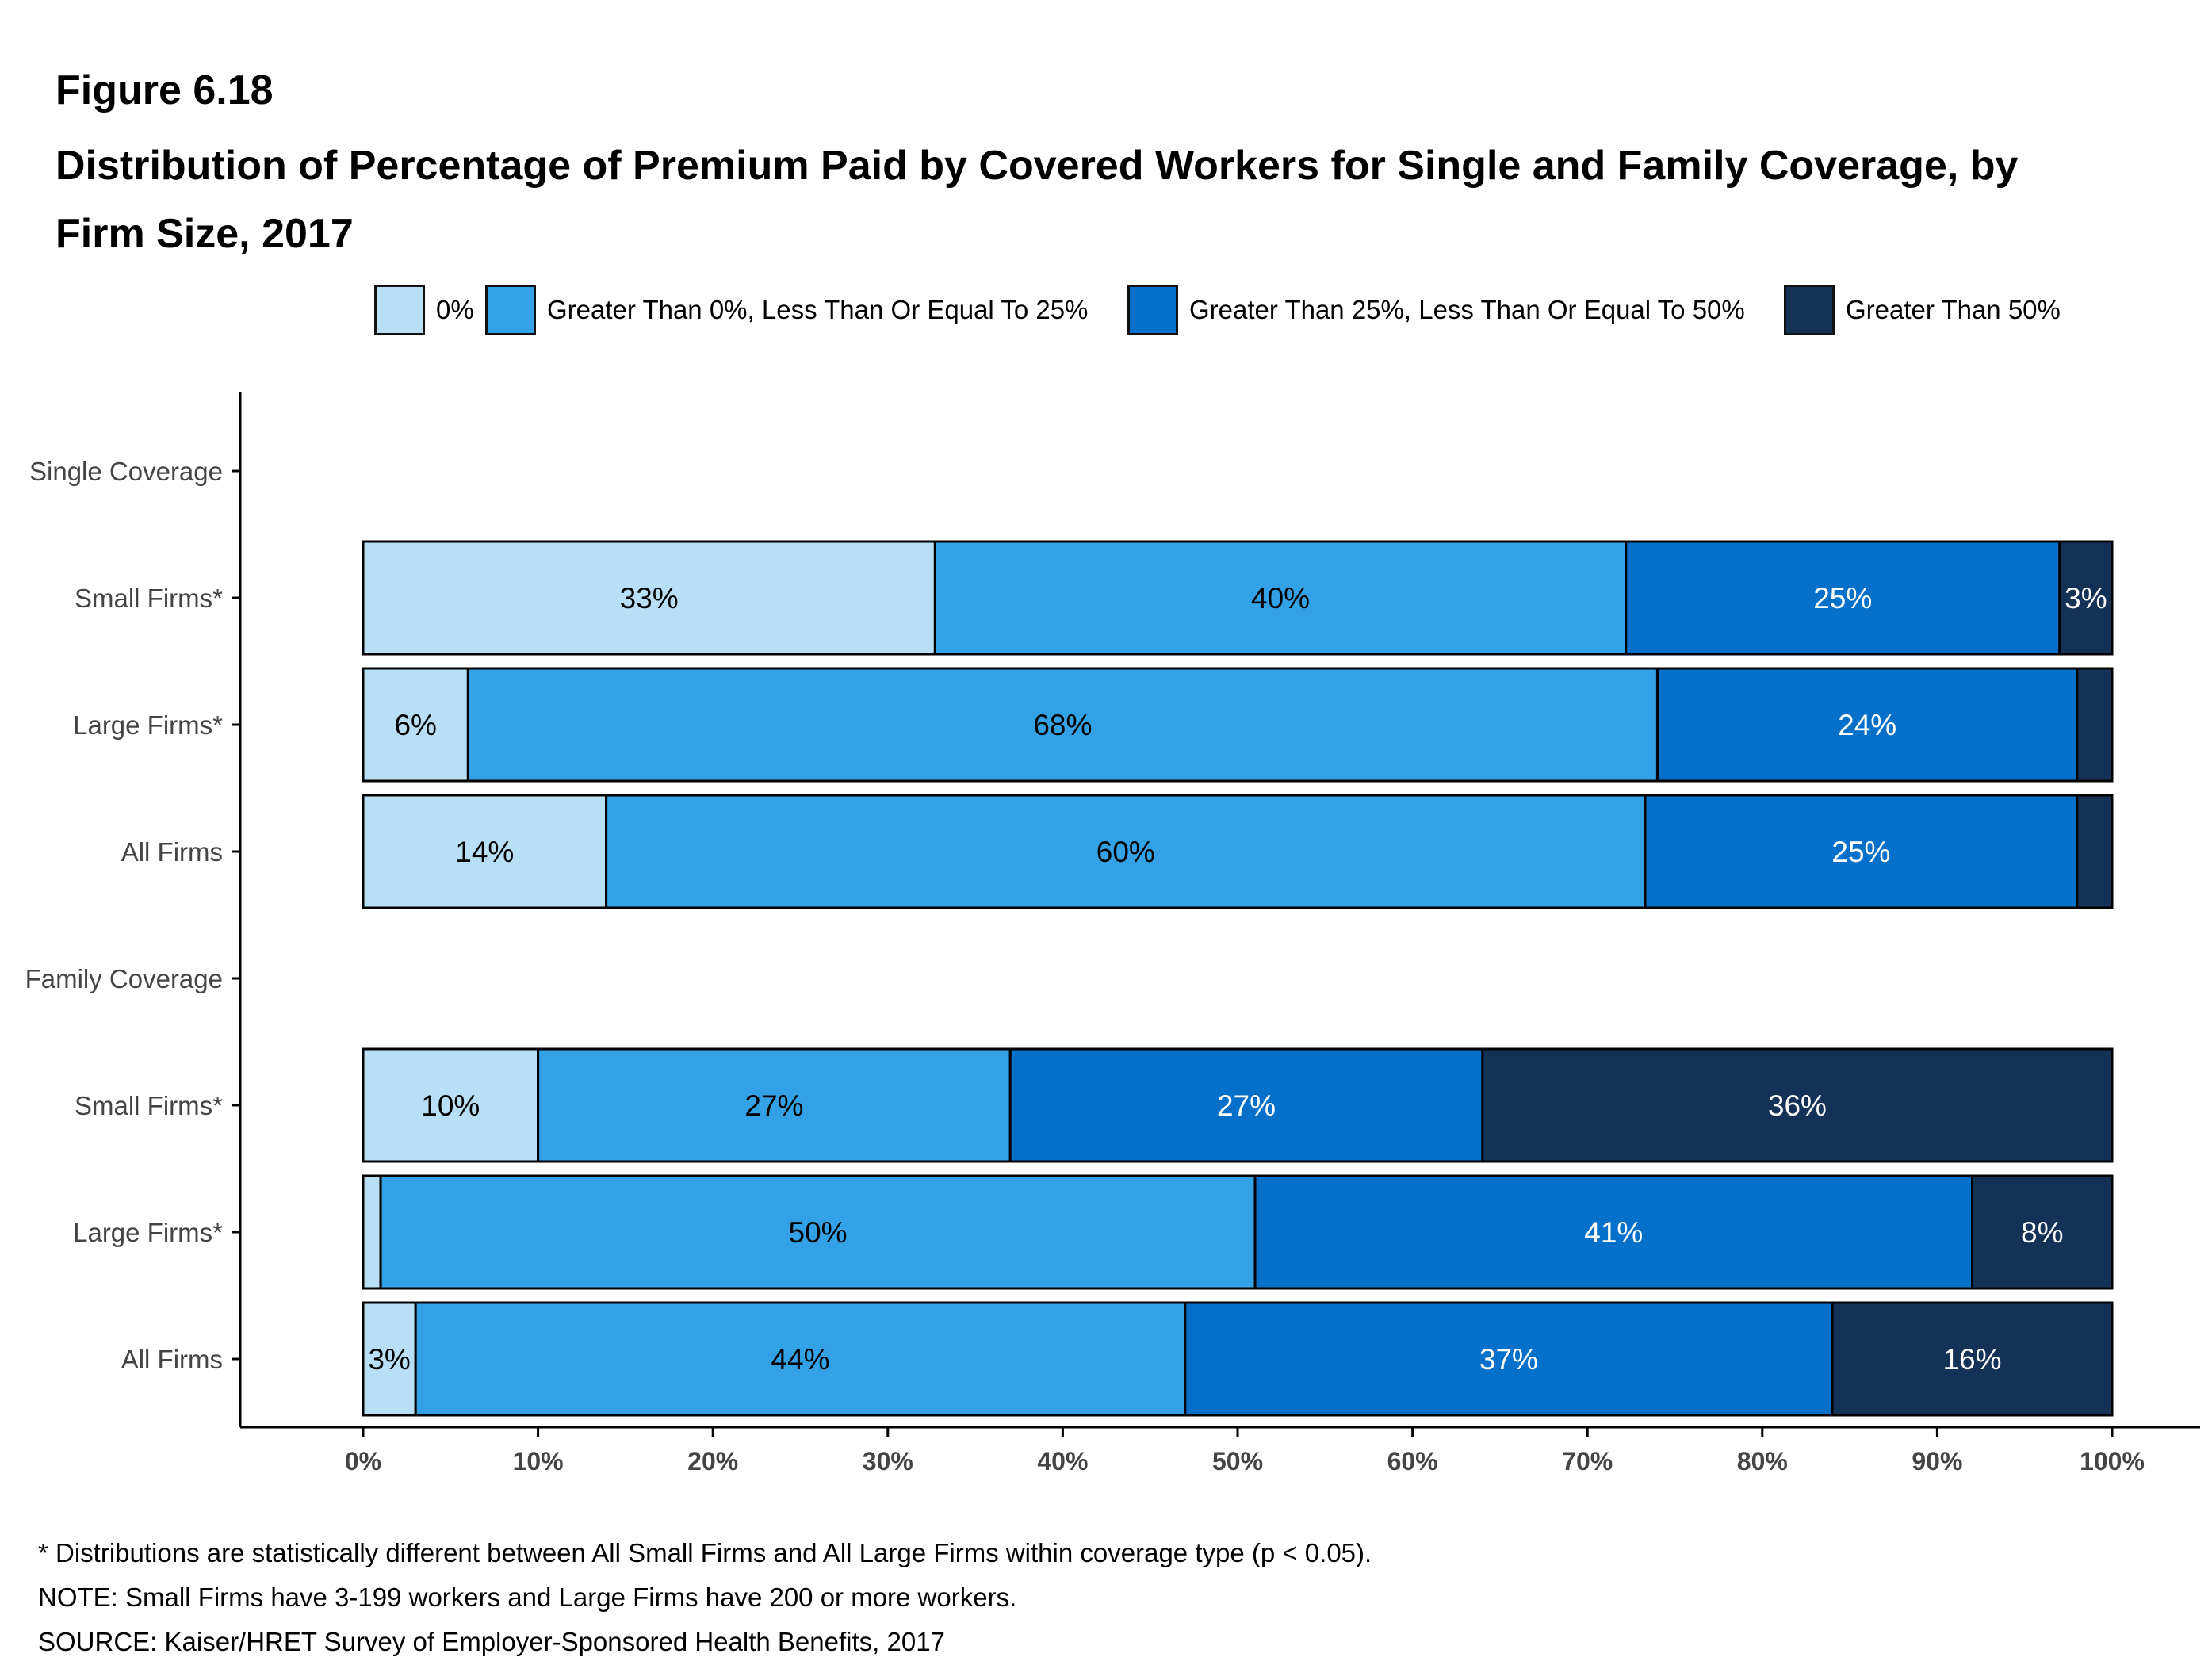 The height and width of the screenshot is (1665, 2212). What do you see at coordinates (1867, 725) in the screenshot?
I see `data-label-single-coverage-large-firms-2: 24%` at bounding box center [1867, 725].